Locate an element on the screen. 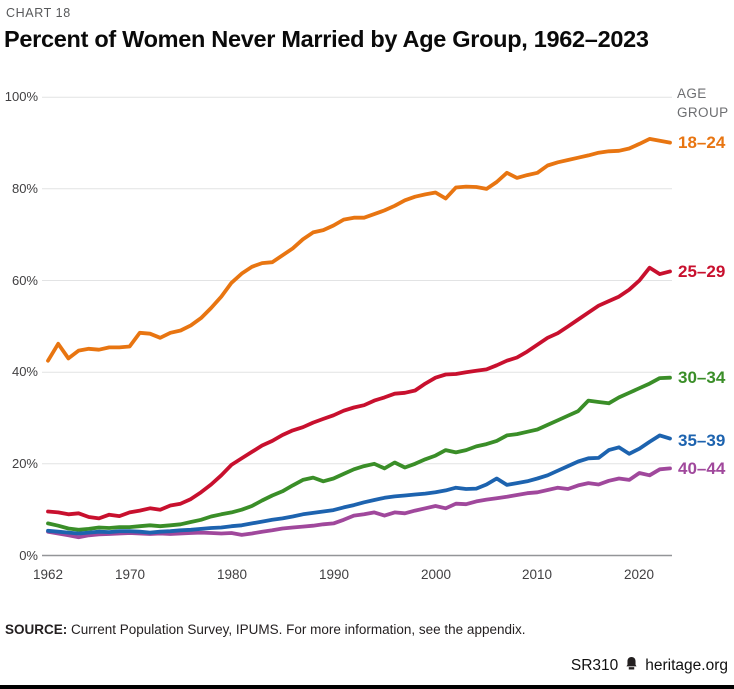 Image resolution: width=734 pixels, height=689 pixels. series-label-30-34: 30–34 is located at coordinates (702, 377).